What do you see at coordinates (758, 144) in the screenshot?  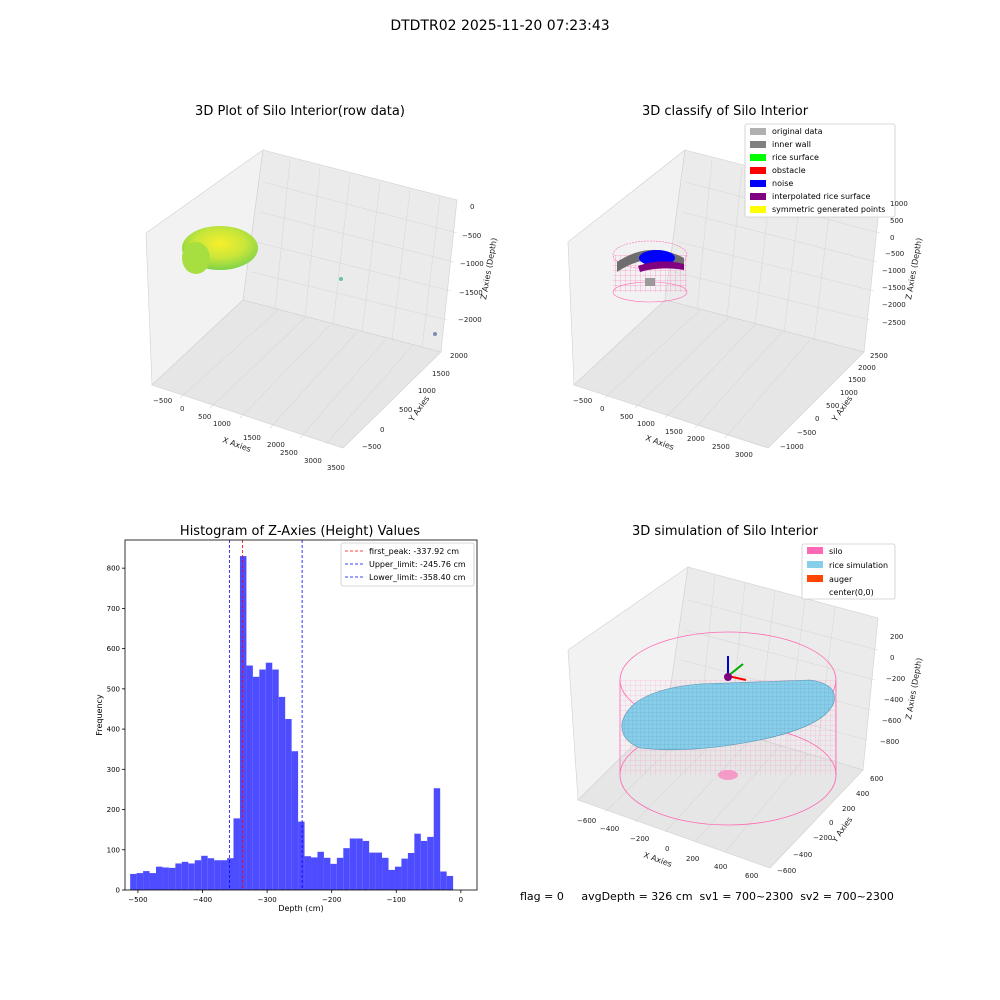 I see `legend-swatch-inner-wall` at bounding box center [758, 144].